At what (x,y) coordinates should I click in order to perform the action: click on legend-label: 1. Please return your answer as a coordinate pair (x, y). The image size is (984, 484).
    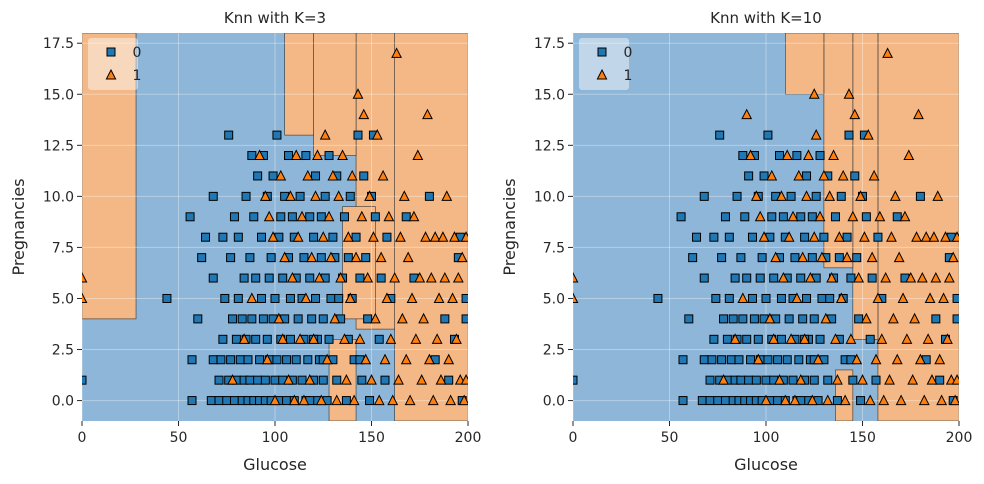
    Looking at the image, I should click on (628, 76).